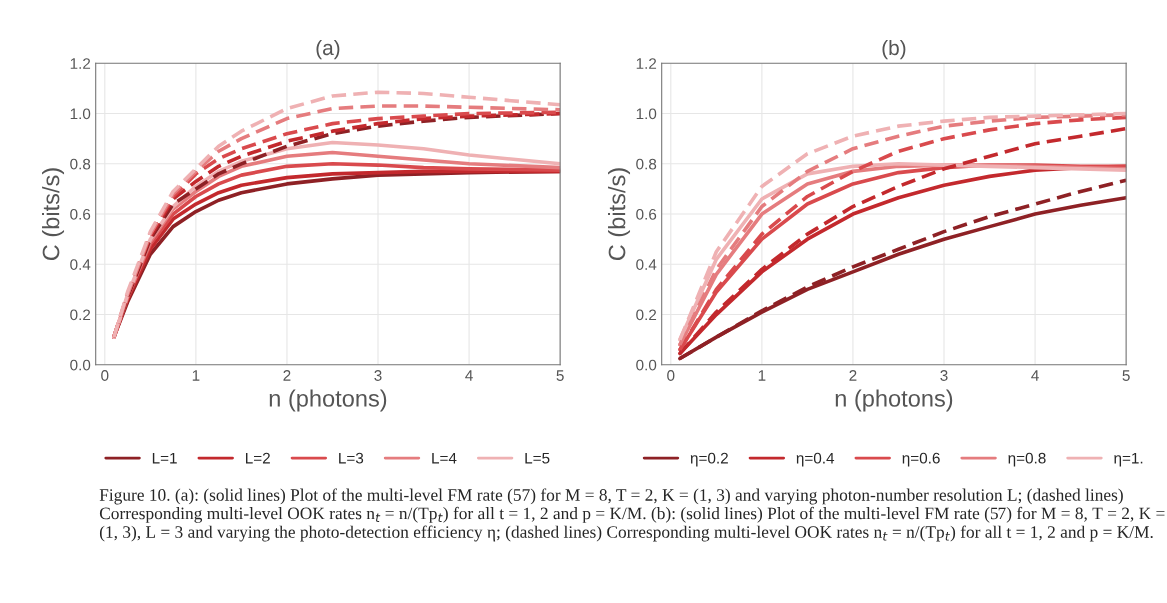 Image resolution: width=1167 pixels, height=603 pixels. What do you see at coordinates (709, 459) in the screenshot?
I see `legend-label: η=0.2` at bounding box center [709, 459].